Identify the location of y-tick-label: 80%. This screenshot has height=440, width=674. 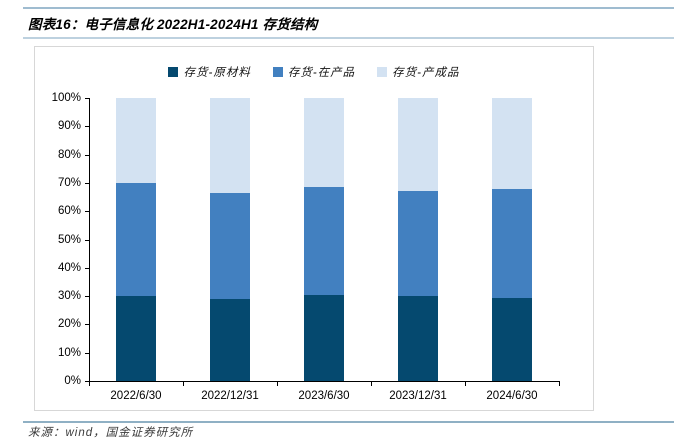
(69, 154).